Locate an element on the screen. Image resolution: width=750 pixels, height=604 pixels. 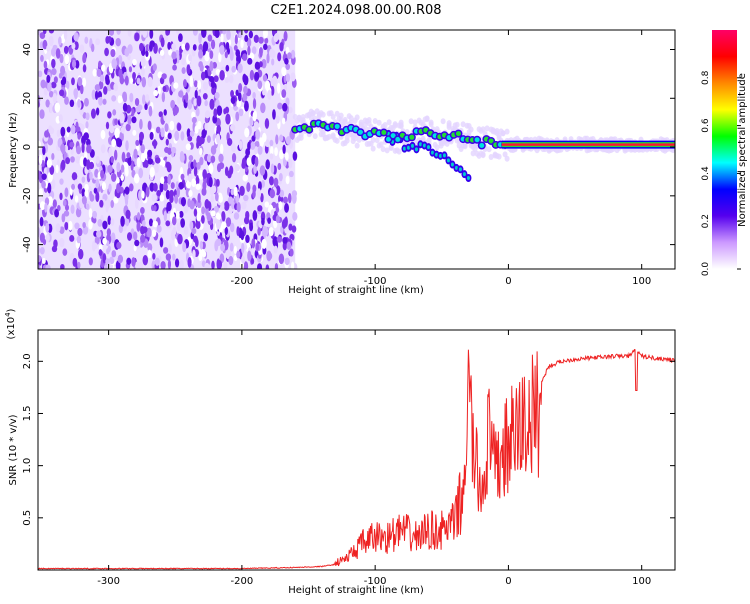
colorbar-tick-label: 0.8 is located at coordinates (706, 77).